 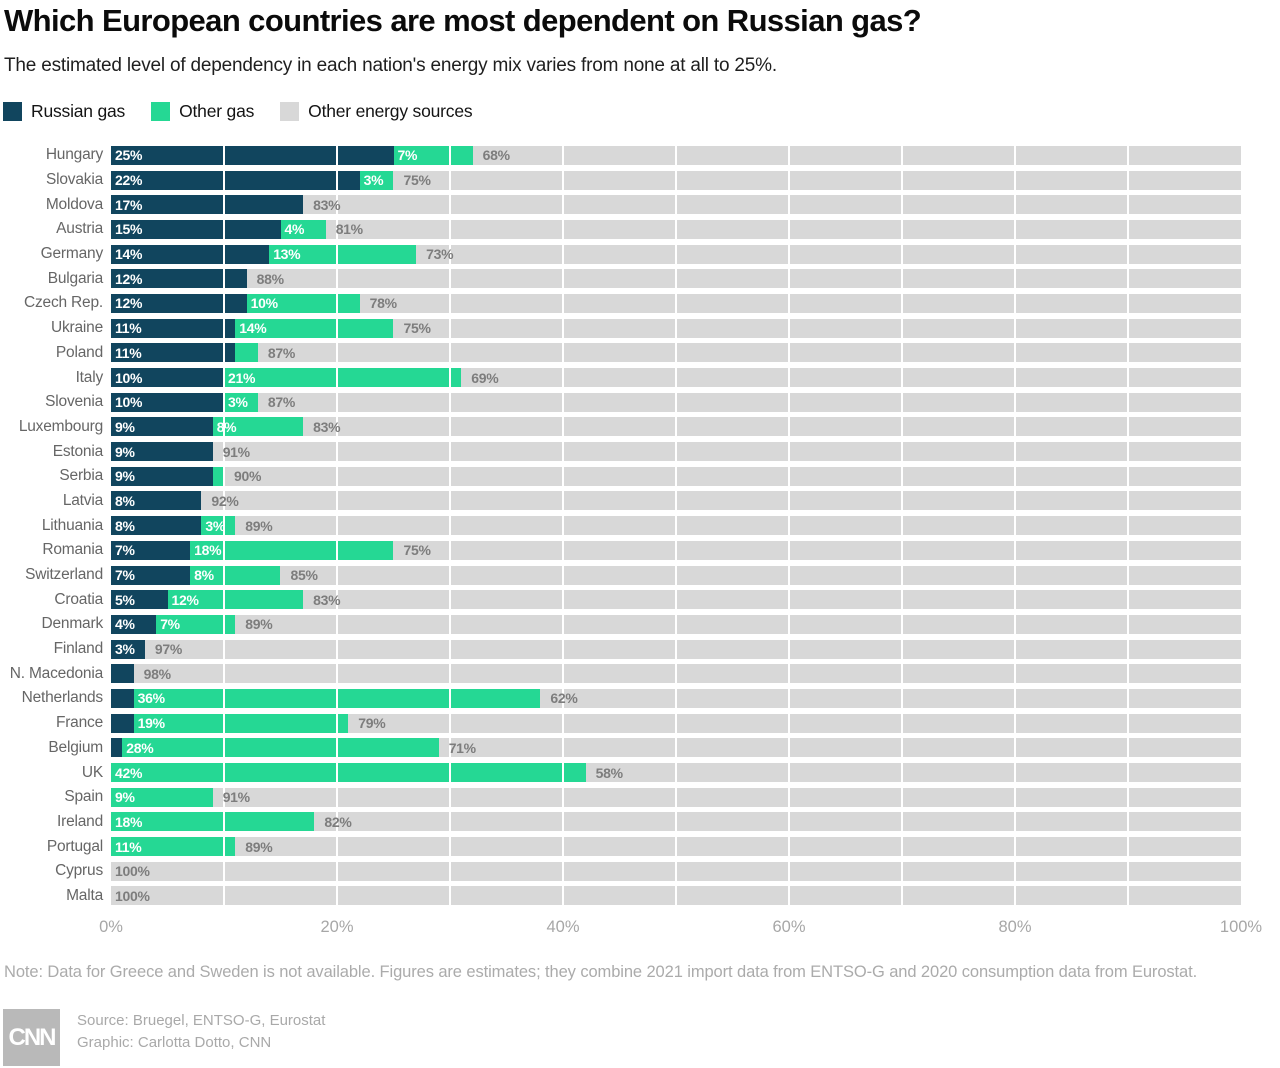 What do you see at coordinates (64, 575) in the screenshot?
I see `country-label: Switzerland` at bounding box center [64, 575].